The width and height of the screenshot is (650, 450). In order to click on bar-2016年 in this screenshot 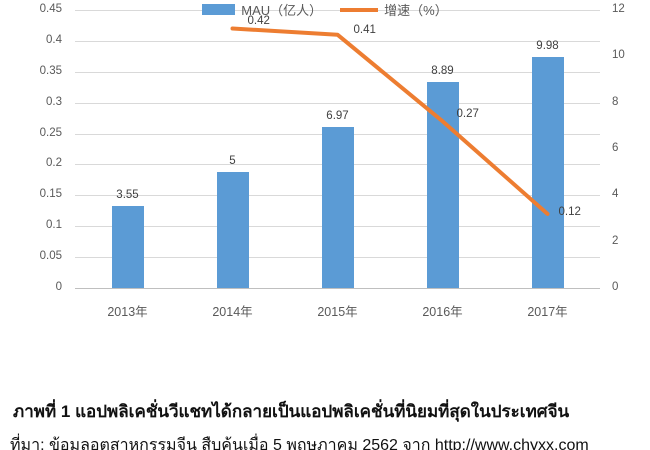, I will do `click(442, 185)`.